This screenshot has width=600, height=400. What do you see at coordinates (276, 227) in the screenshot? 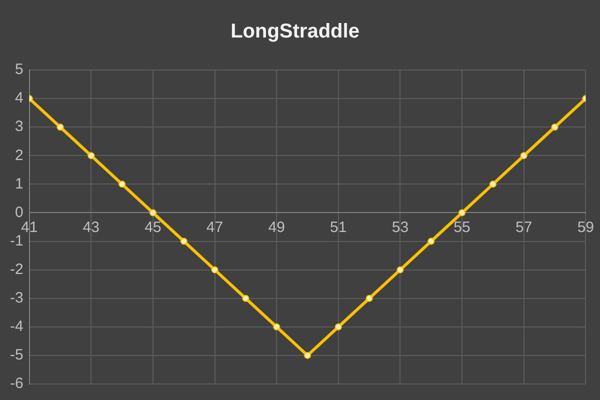
I see `x-tick-label: 49` at bounding box center [276, 227].